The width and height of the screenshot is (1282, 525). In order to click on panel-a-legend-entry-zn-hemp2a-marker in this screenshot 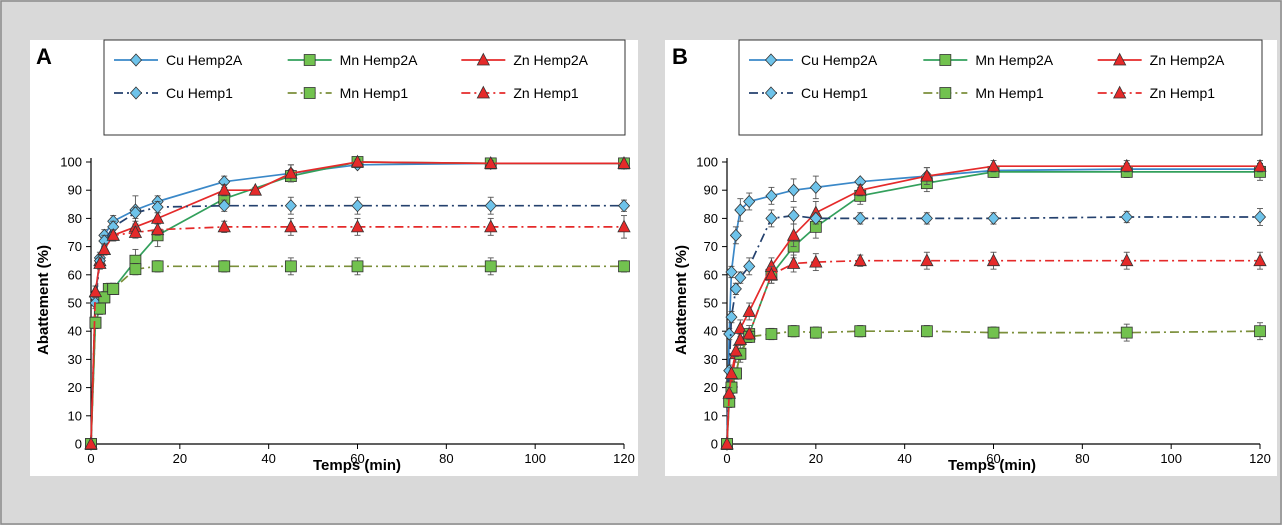, I will do `click(483, 59)`.